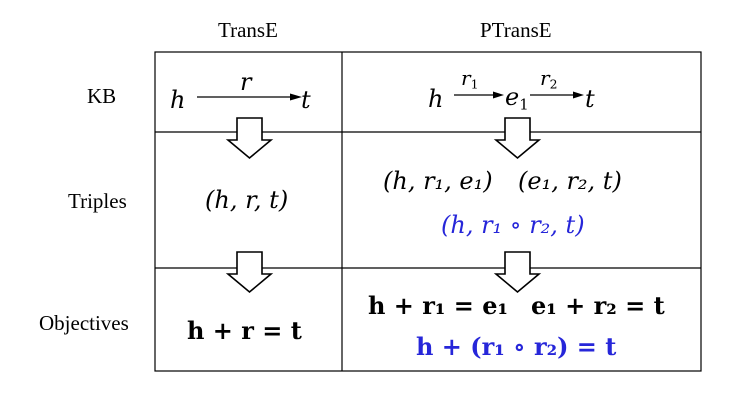 This screenshot has height=400, width=739. Describe the element at coordinates (517, 272) in the screenshot. I see `down-arrow-ptranse-triples` at that location.